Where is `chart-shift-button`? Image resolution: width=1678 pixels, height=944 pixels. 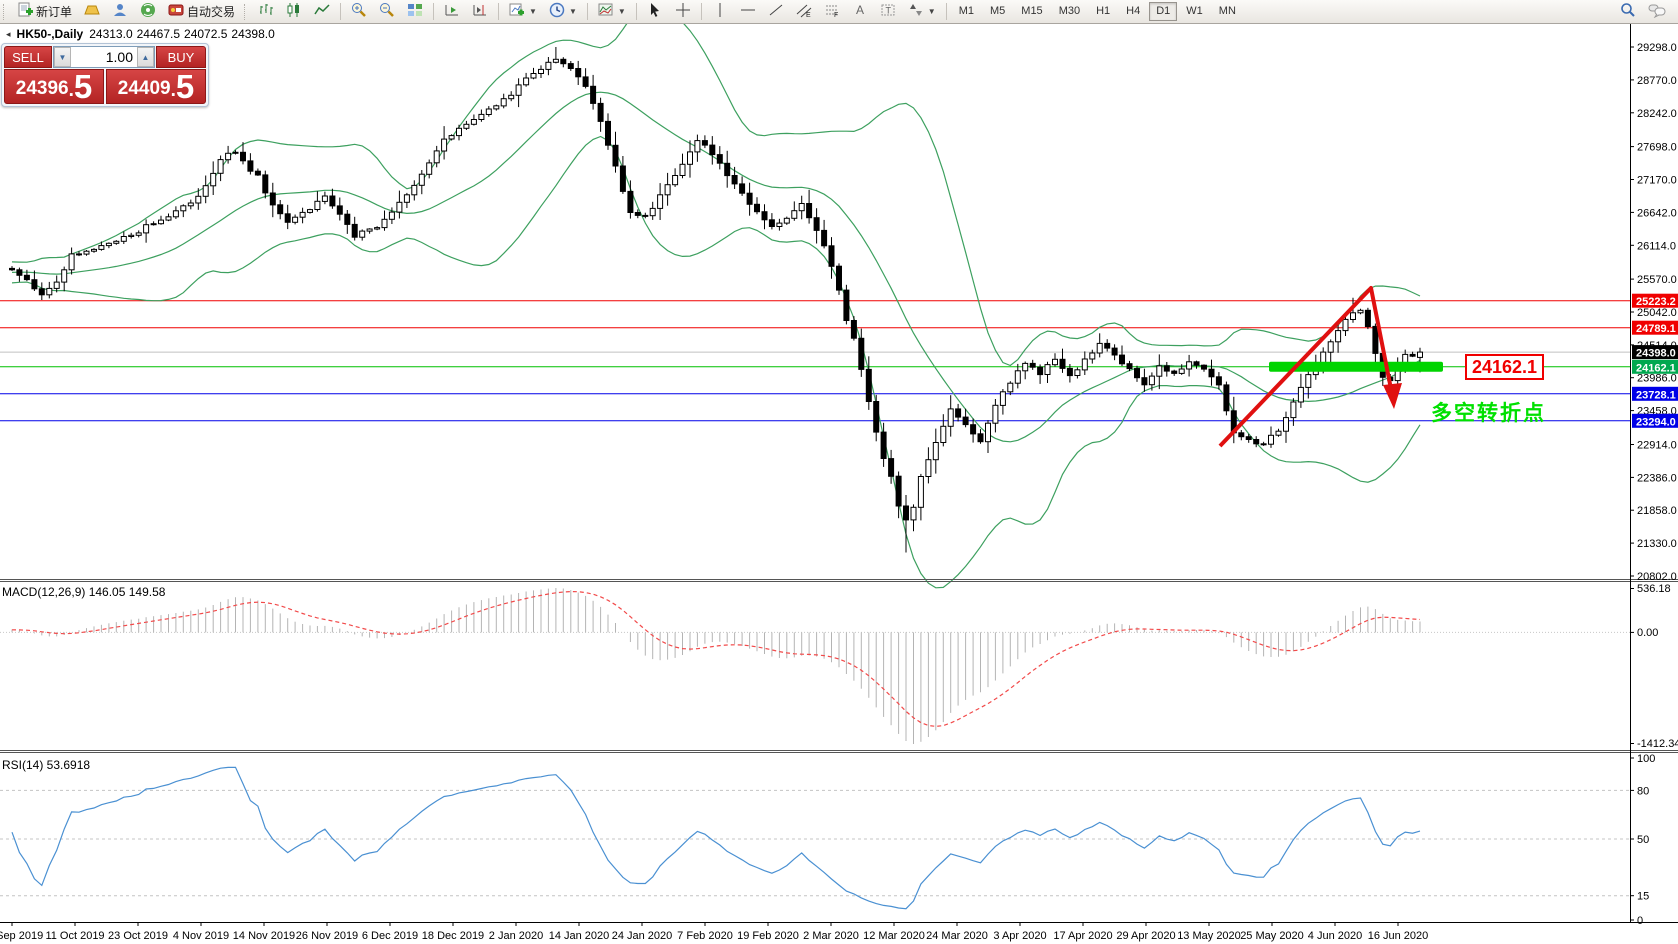 chart-shift-button is located at coordinates (480, 12).